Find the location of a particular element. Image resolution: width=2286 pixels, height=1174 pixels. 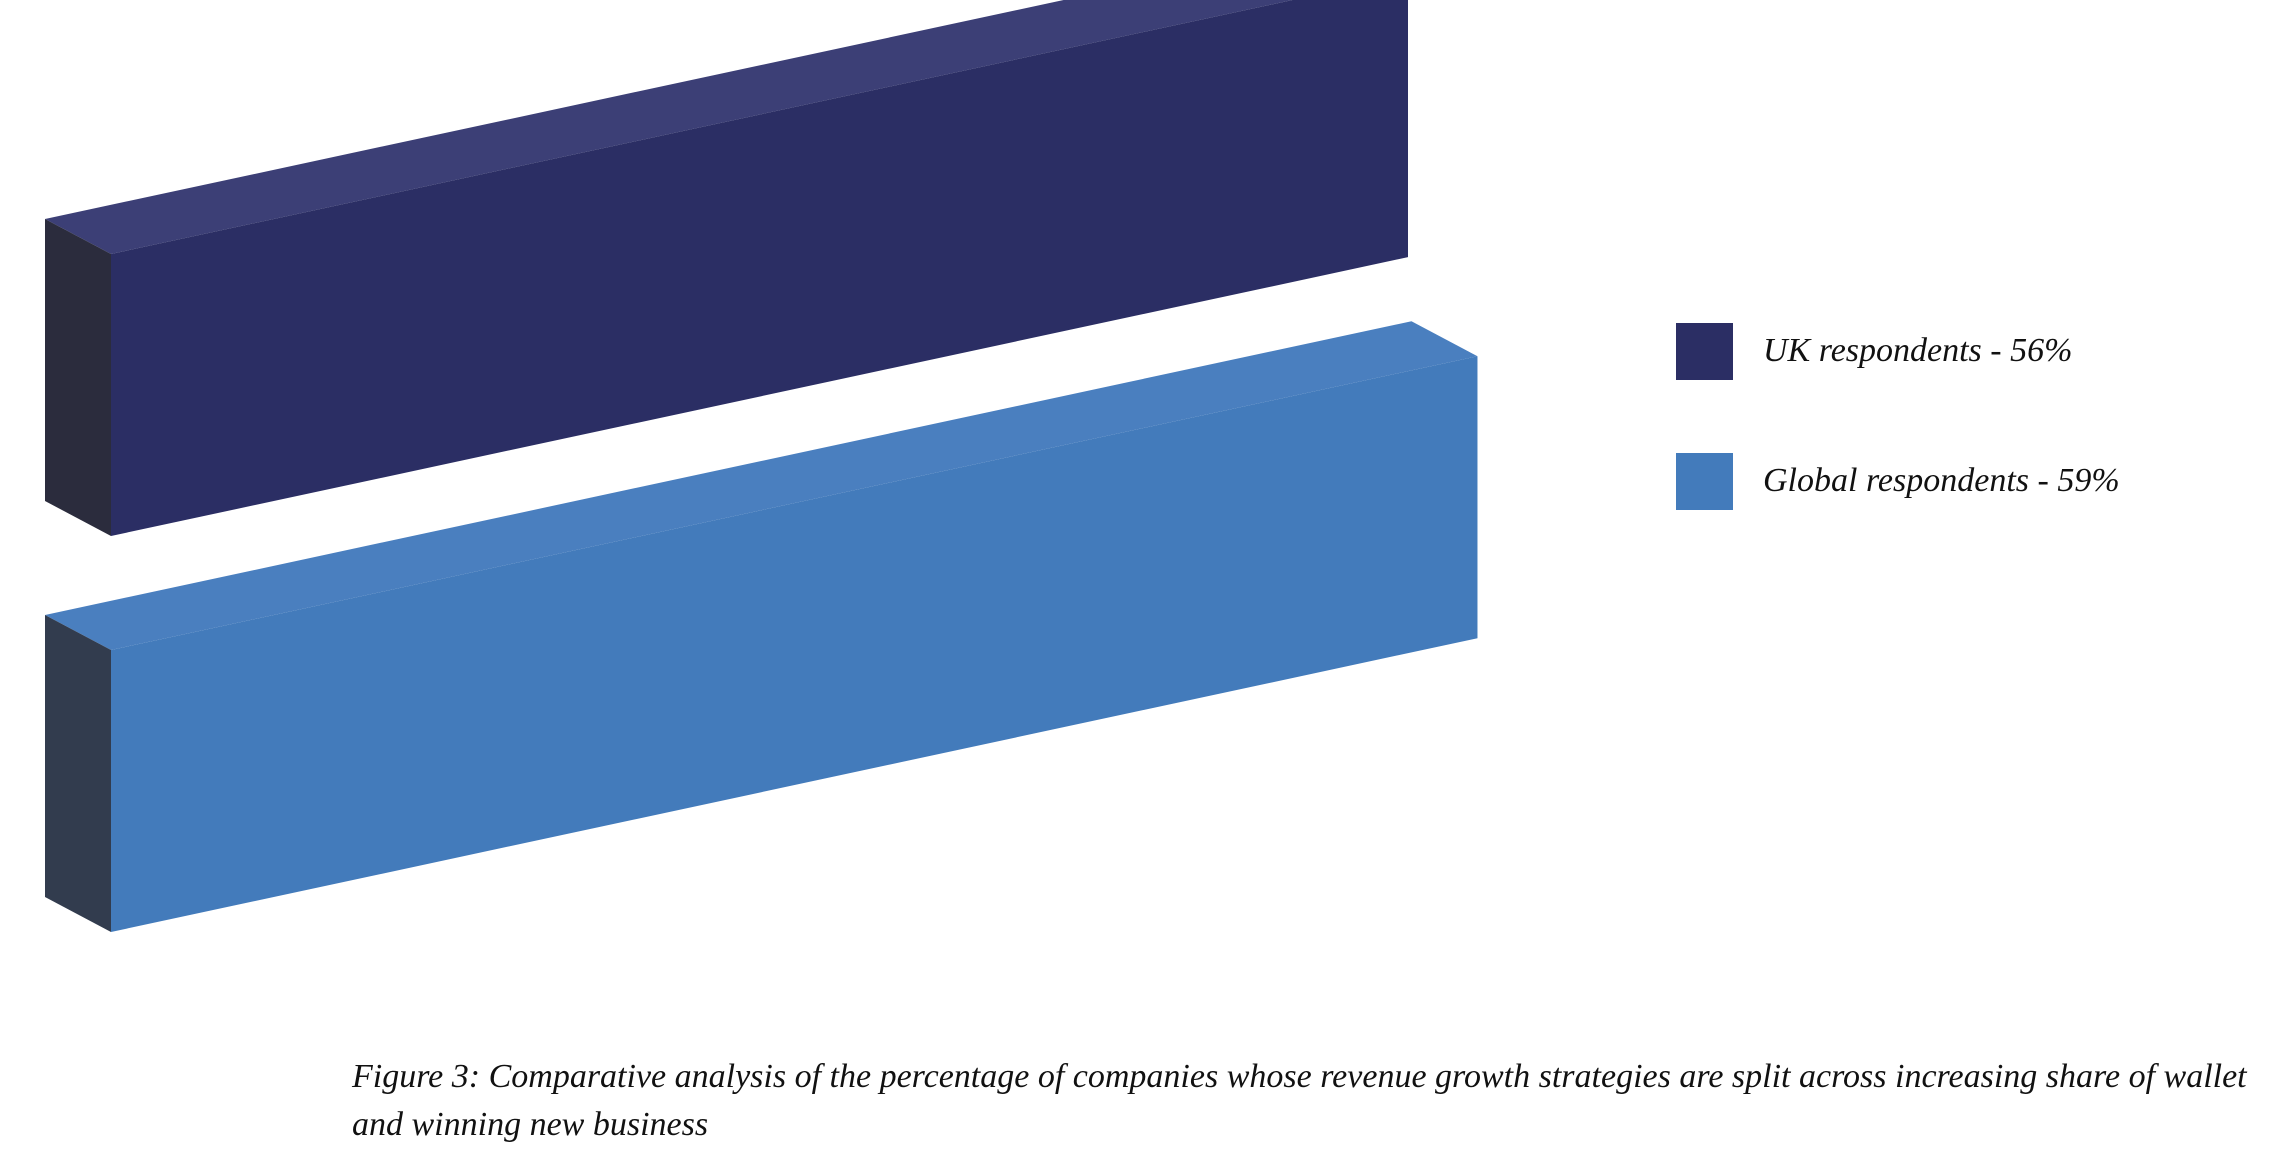

legend-item-uk: UK respondents - 56% is located at coordinates (1898, 351).